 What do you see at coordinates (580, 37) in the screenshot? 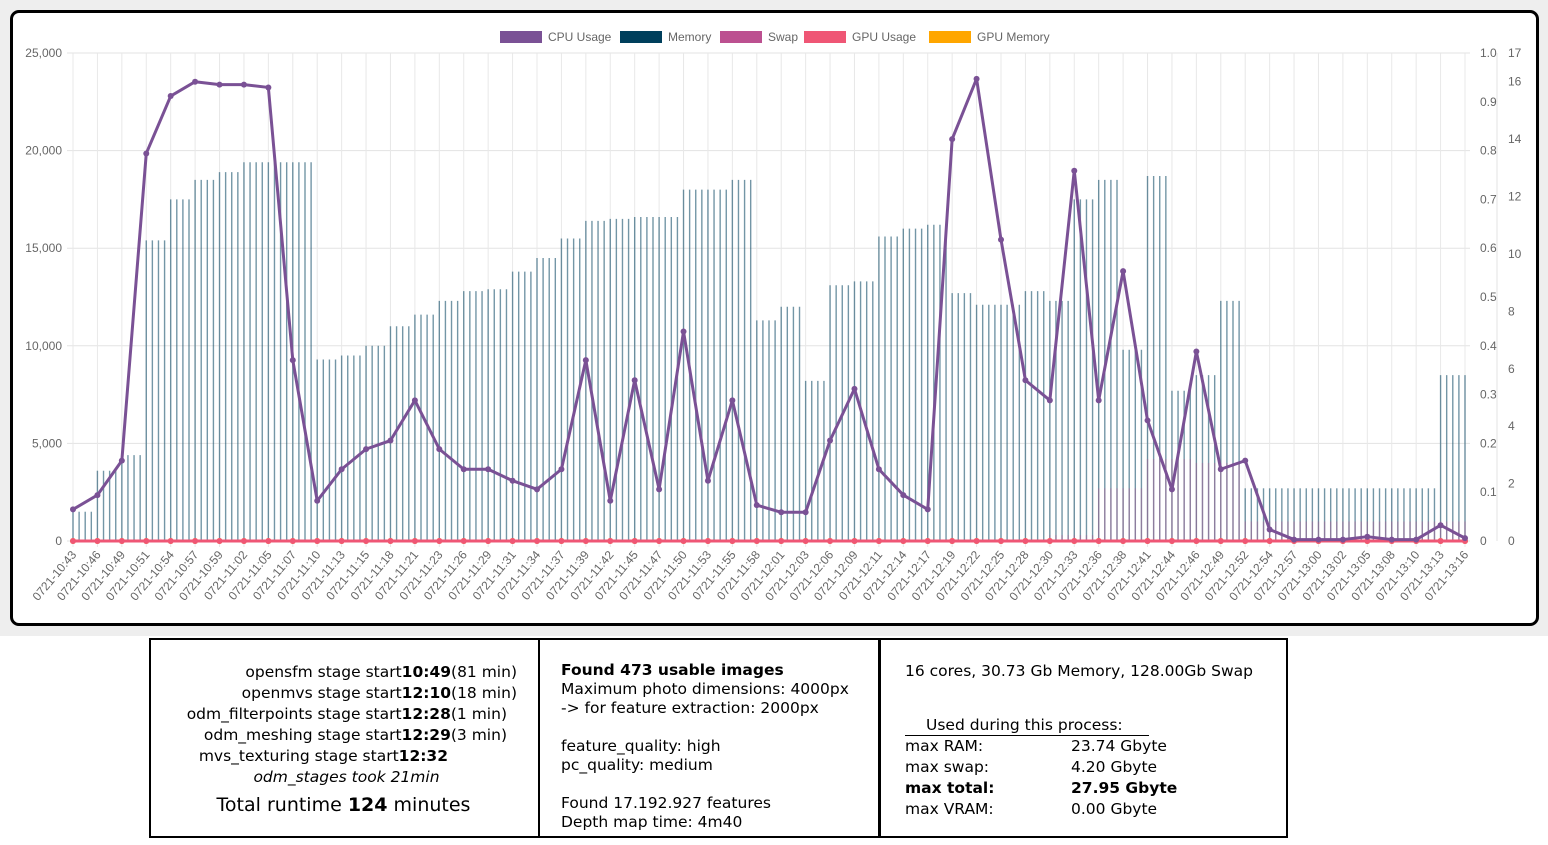
I see `legend-label: CPU Usage` at bounding box center [580, 37].